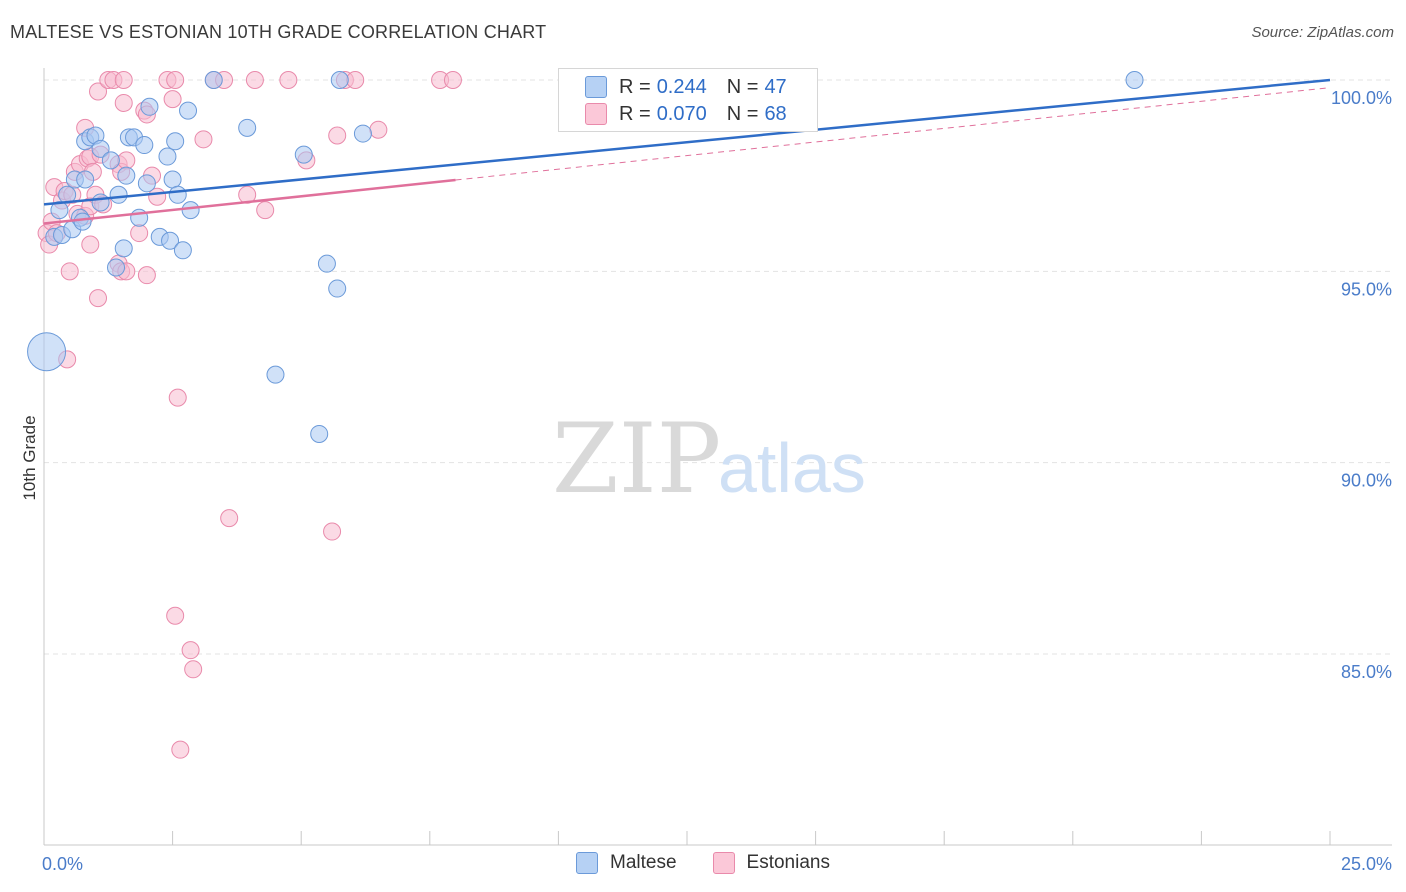 The width and height of the screenshot is (1406, 892). What do you see at coordinates (688, 100) in the screenshot?
I see `stats-legend: R = 0.244 N = 47 R = 0.070 N = 68` at bounding box center [688, 100].